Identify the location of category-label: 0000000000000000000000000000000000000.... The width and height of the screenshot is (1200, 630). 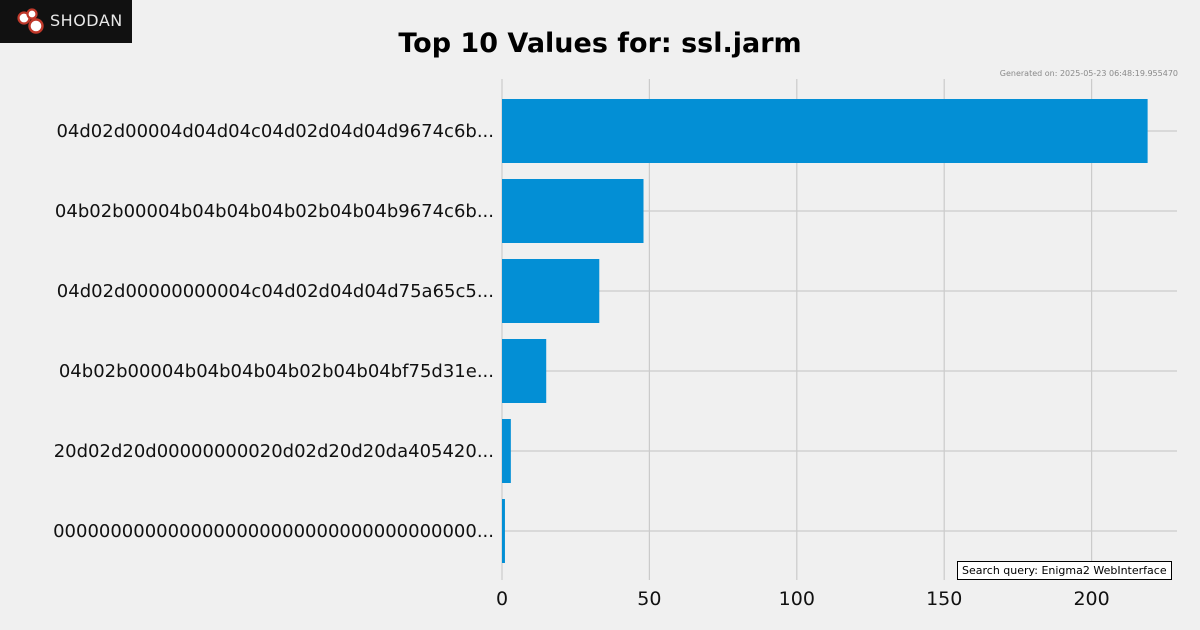
(273, 531).